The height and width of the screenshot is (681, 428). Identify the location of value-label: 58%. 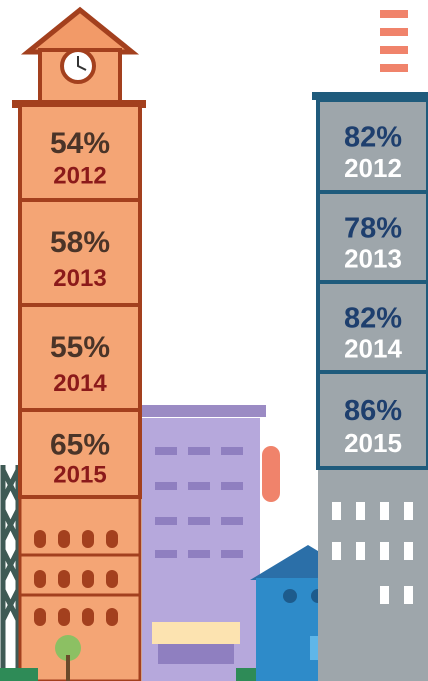
(80, 242).